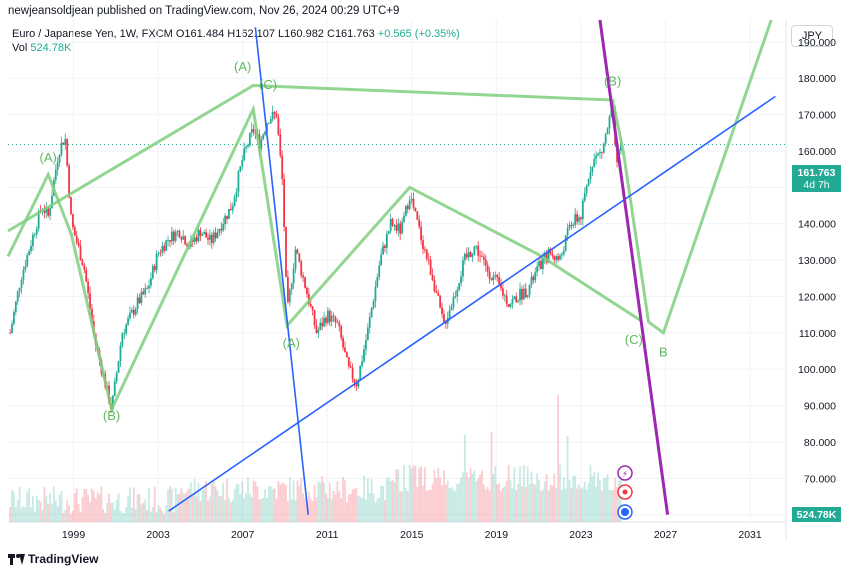  Describe the element at coordinates (817, 173) in the screenshot. I see `price-badge-value: 161.763` at that location.